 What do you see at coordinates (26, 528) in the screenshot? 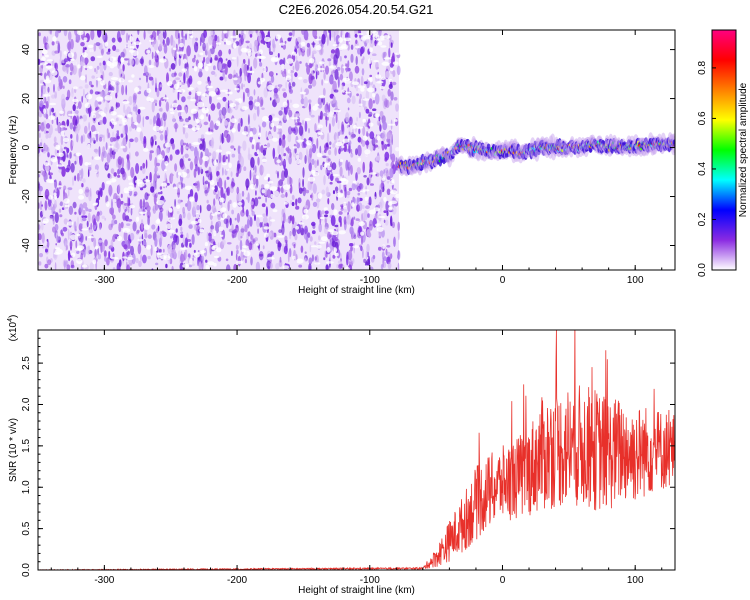
I see `y-tick-label: 0.5` at bounding box center [26, 528].